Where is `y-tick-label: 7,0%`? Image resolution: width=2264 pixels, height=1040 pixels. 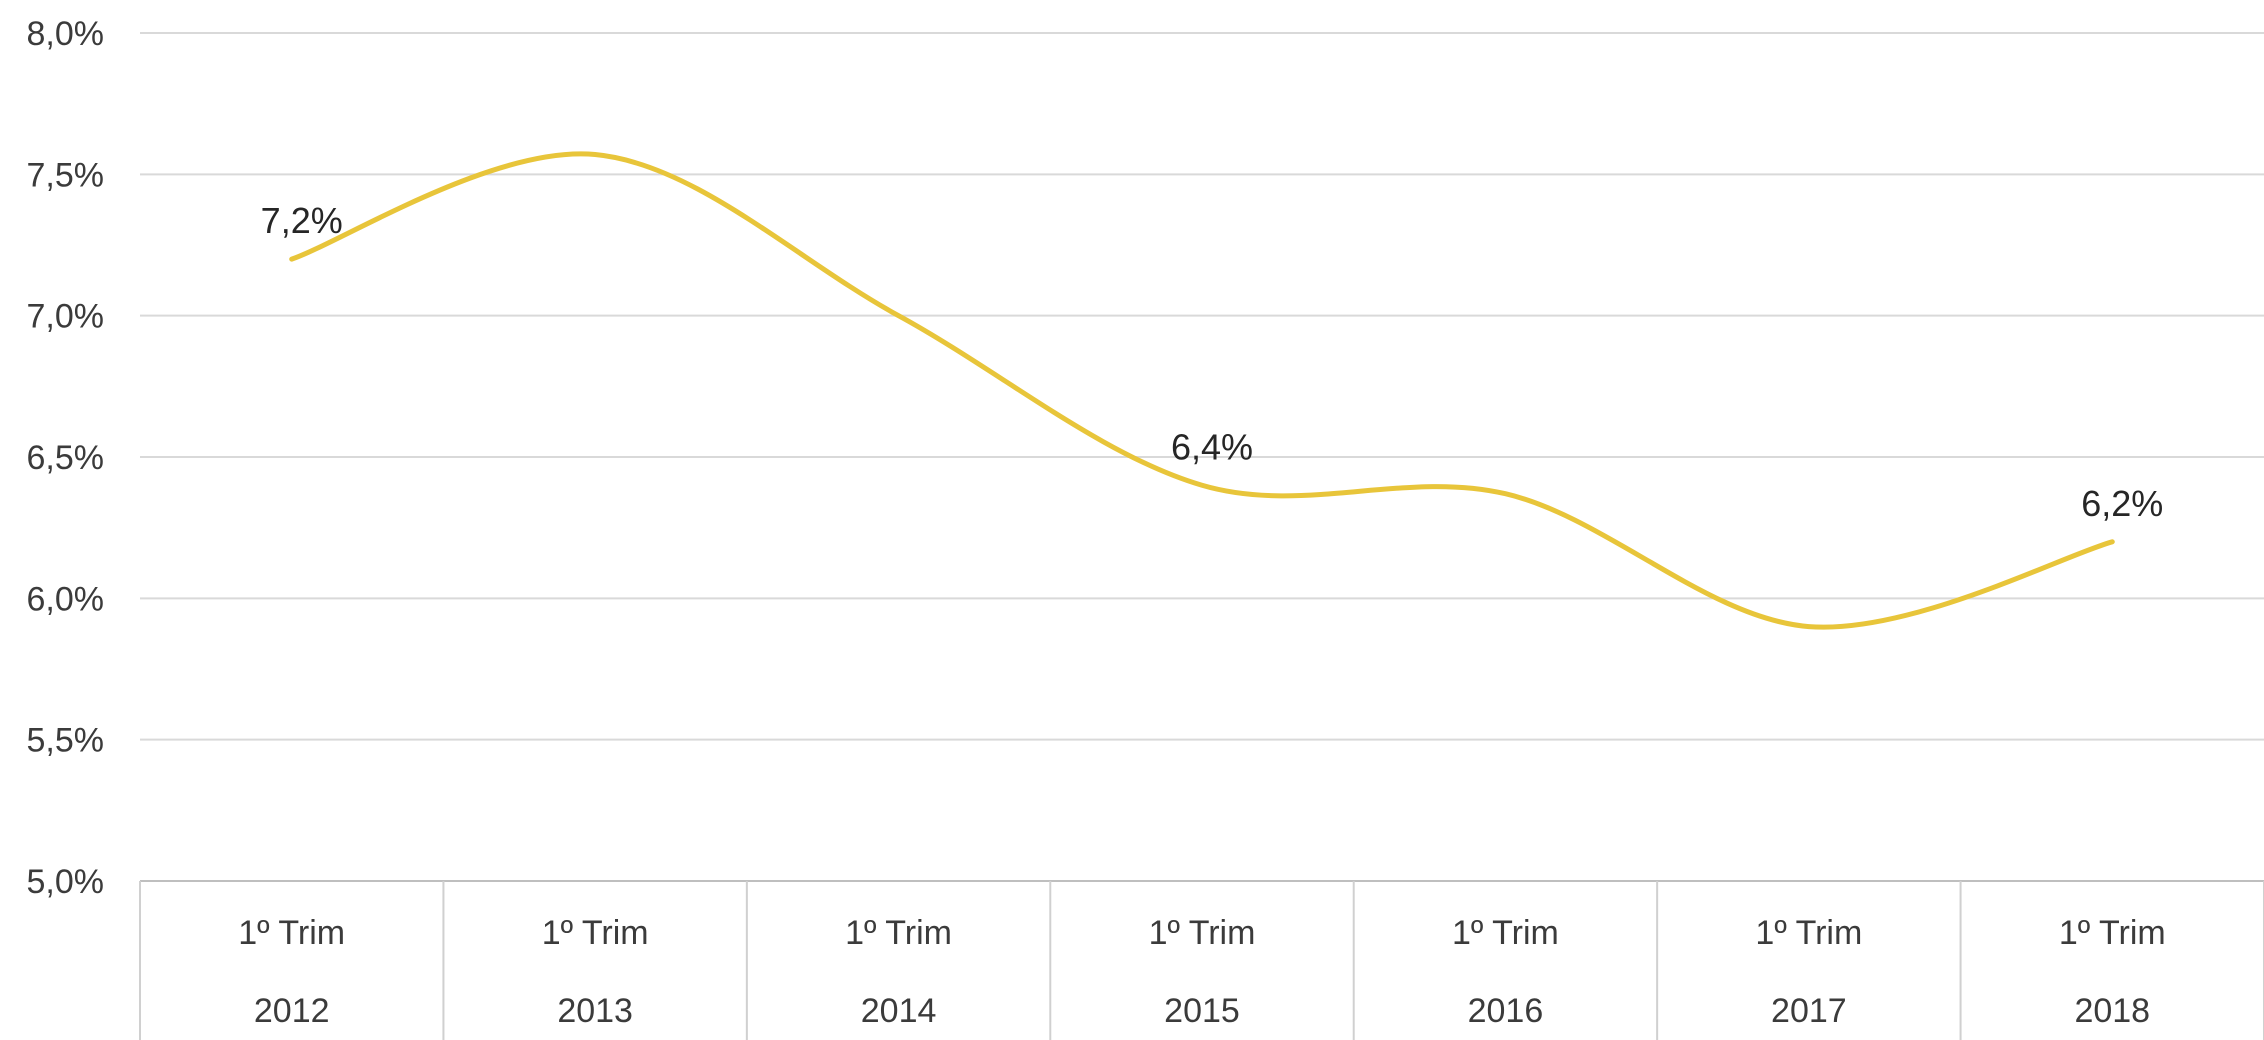 y-tick-label: 7,0% is located at coordinates (66, 317).